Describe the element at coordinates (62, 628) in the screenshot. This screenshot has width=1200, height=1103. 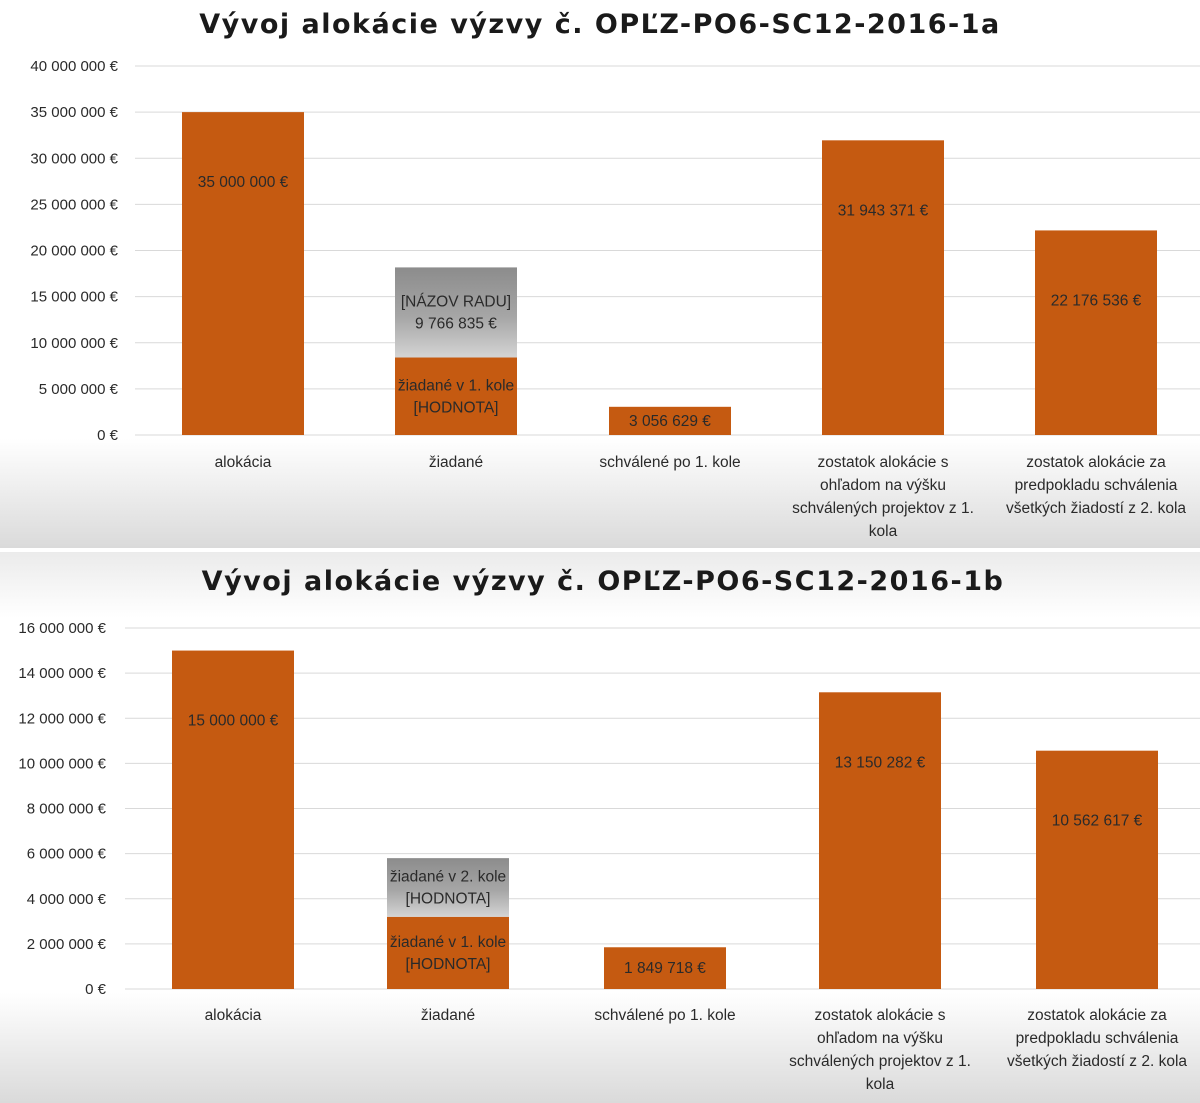
I see `y-tick-label: 16 000 000 €` at that location.